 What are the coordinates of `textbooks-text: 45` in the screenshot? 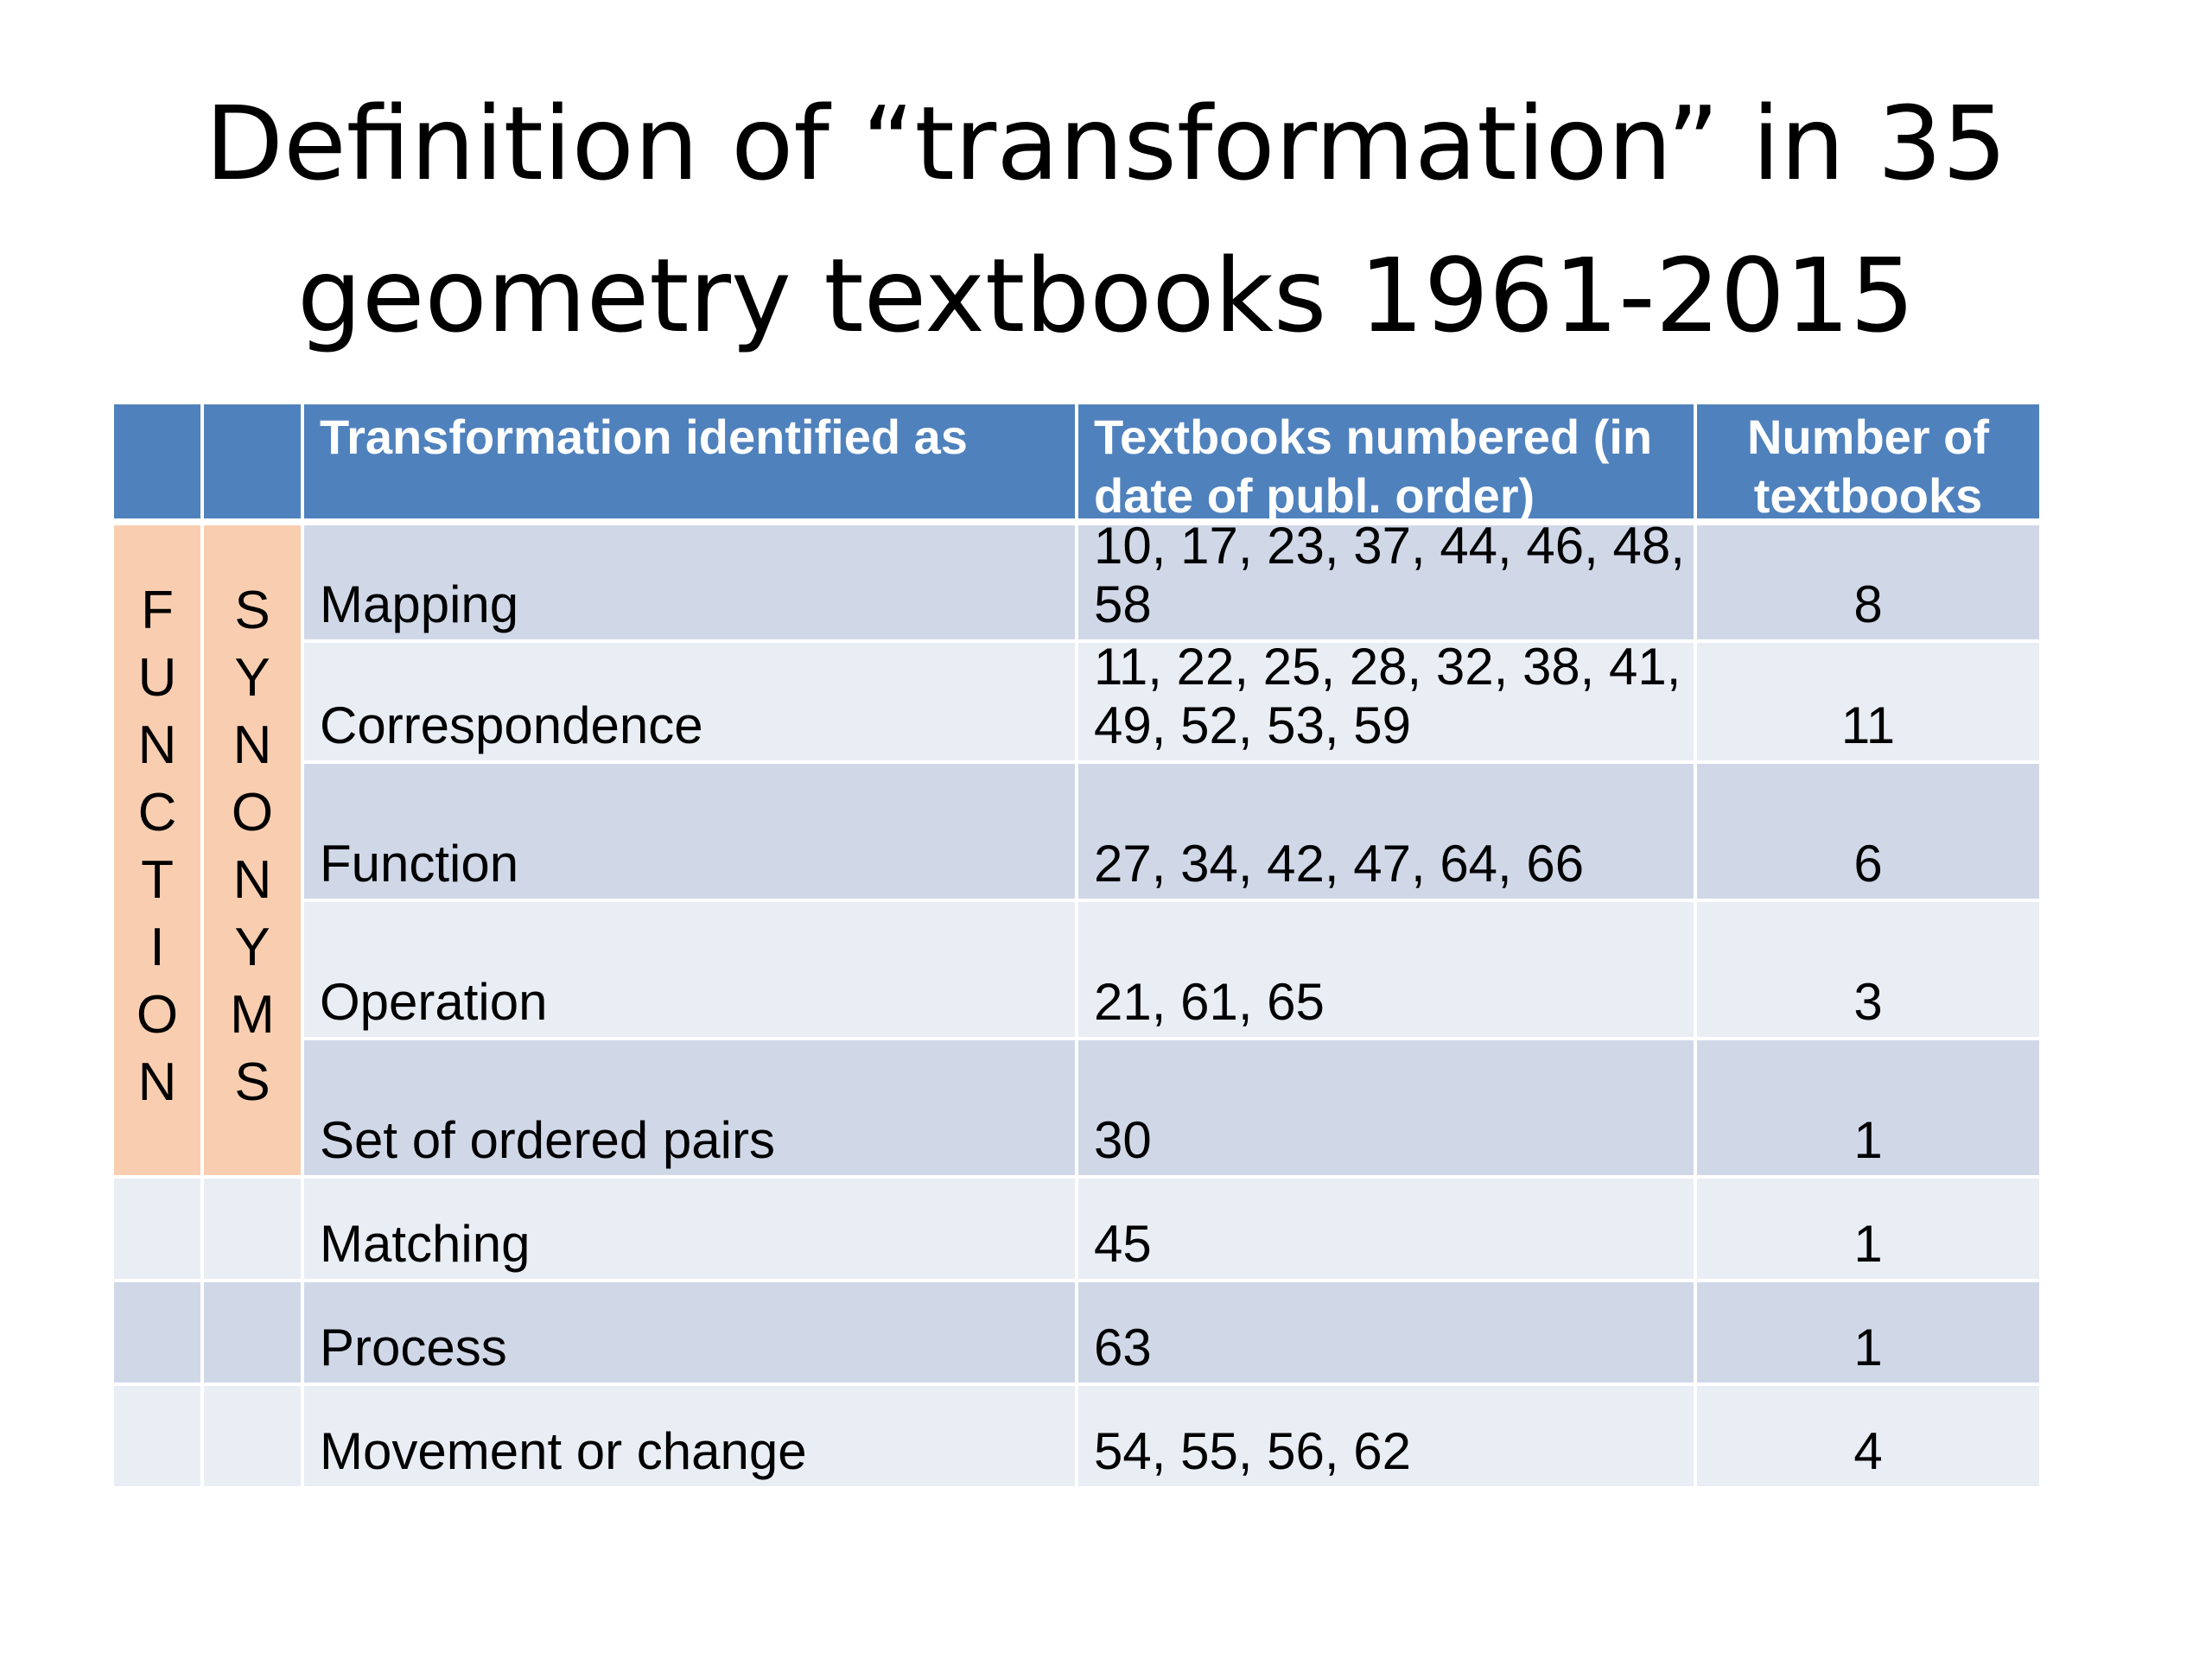 It's located at (1123, 1244).